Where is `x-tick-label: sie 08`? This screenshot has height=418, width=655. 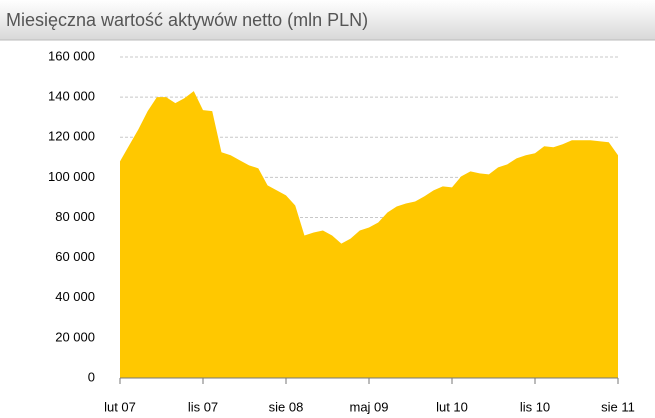 x-tick-label: sie 08 is located at coordinates (286, 406).